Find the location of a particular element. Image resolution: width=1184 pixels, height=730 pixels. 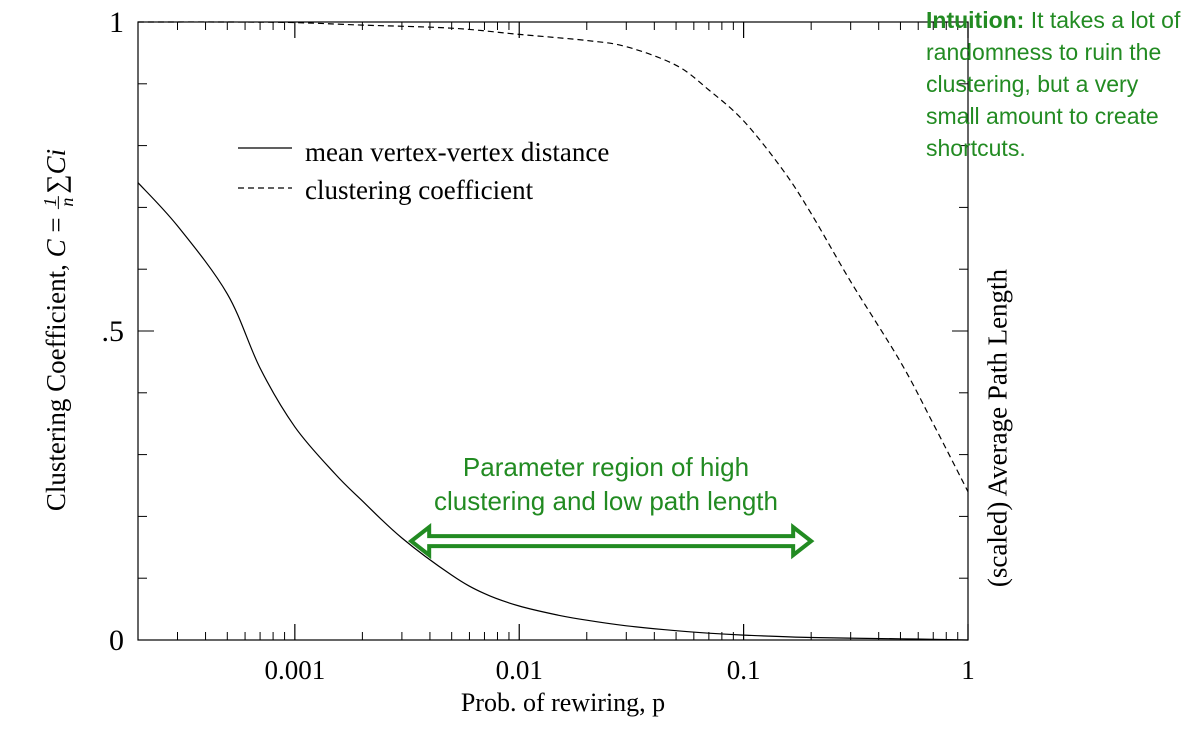

y-axis-title-eq: = is located at coordinates (55, 225).